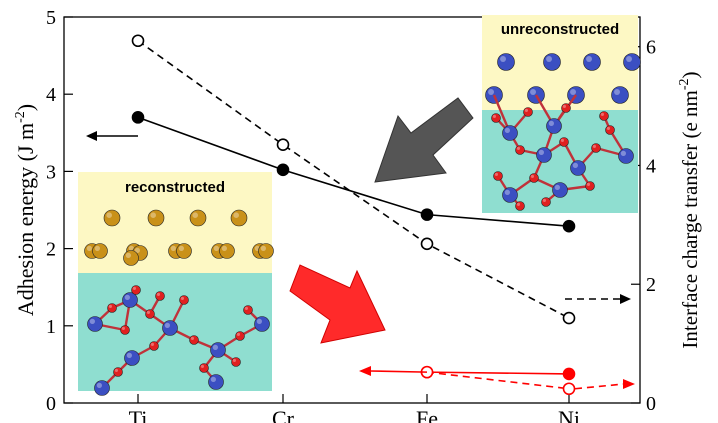 This screenshot has height=423, width=718. Describe the element at coordinates (354, 408) in the screenshot. I see `x-axis: Ti Cr Fe Ni` at that location.